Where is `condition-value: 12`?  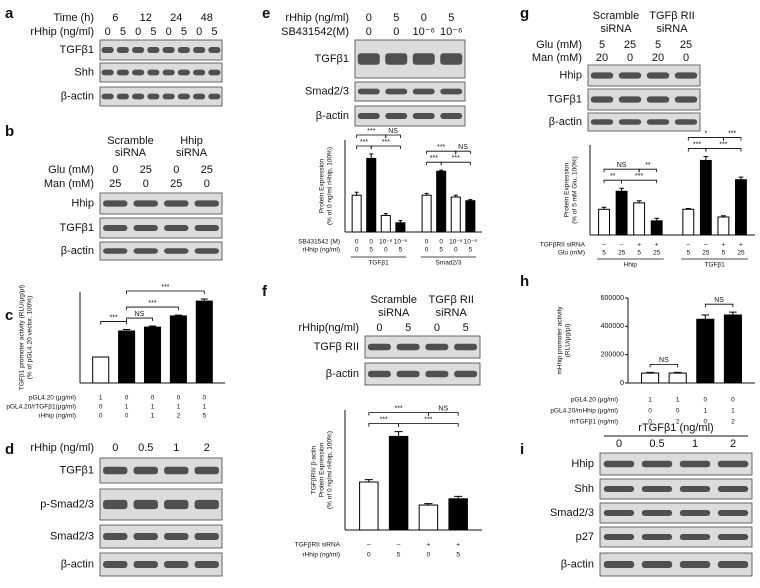
condition-value: 12 is located at coordinates (146, 18).